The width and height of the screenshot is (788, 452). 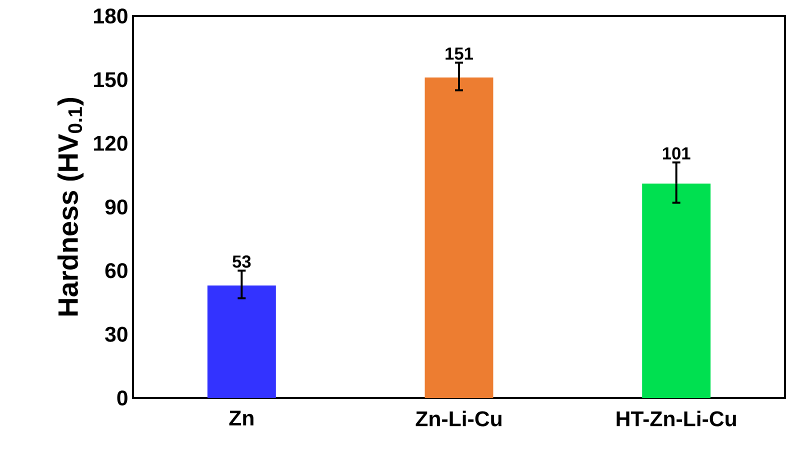 I want to click on data-label: 53, so click(x=241, y=261).